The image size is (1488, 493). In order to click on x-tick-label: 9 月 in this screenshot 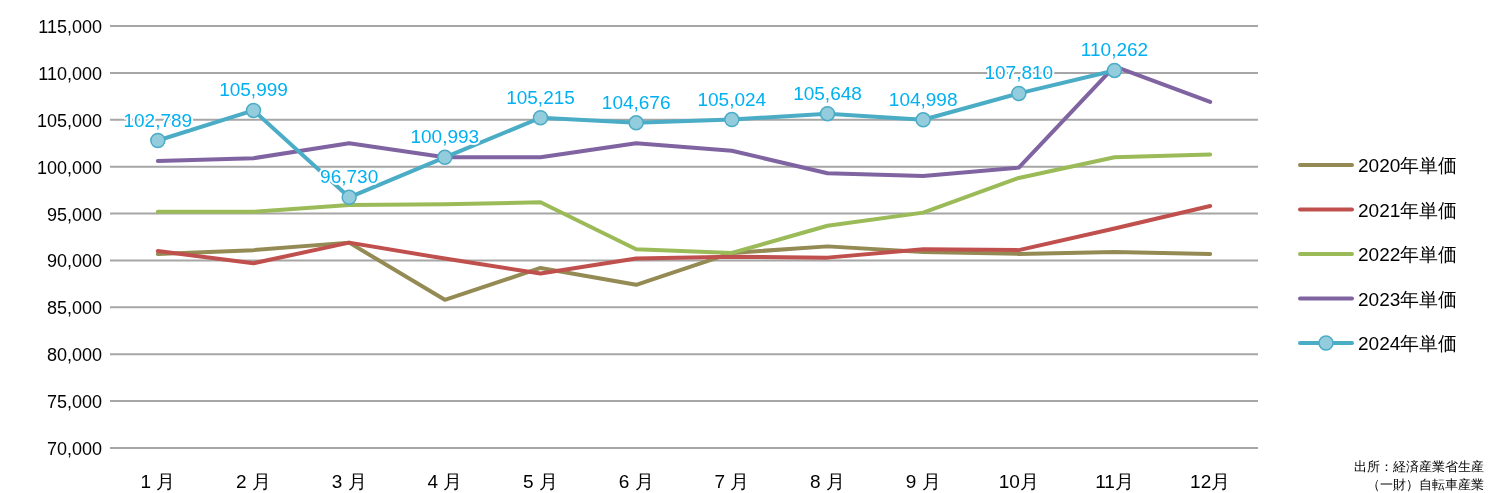, I will do `click(923, 481)`.